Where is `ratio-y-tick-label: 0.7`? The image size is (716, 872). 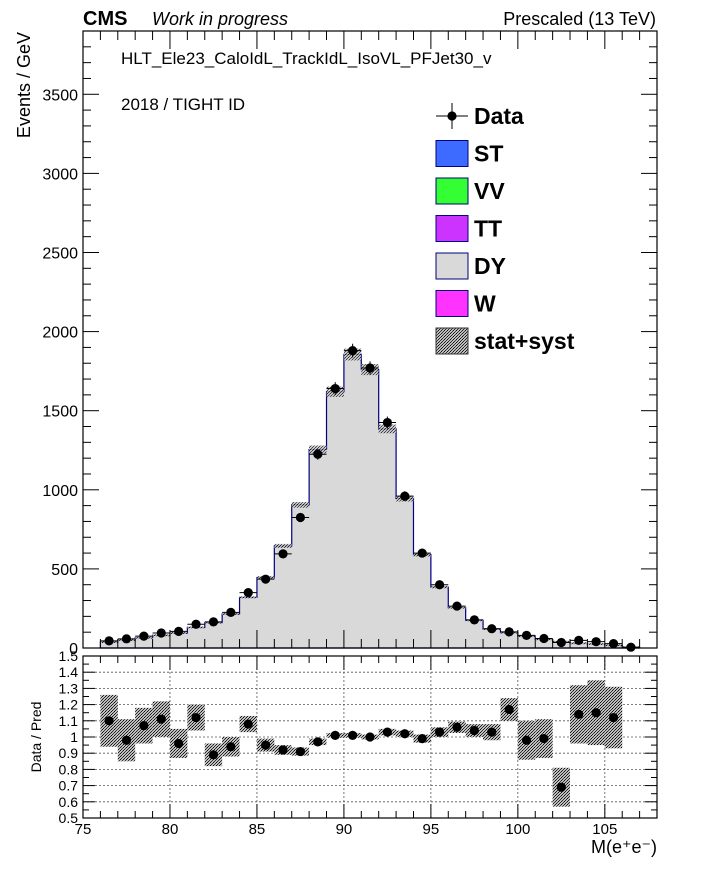
ratio-y-tick-label: 0.7 is located at coordinates (69, 786).